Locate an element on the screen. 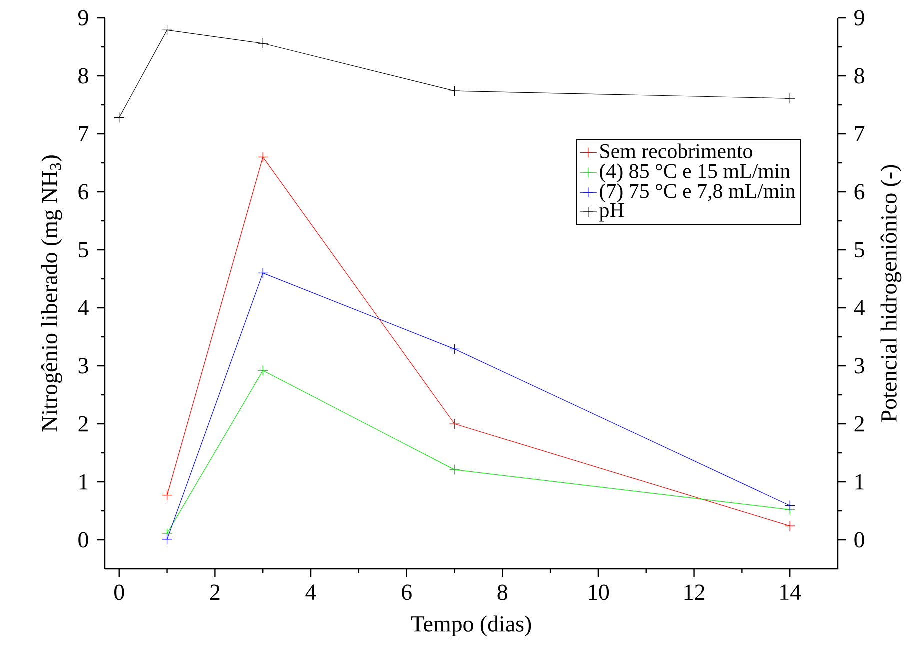 The height and width of the screenshot is (659, 922). x-tick-label: 4 is located at coordinates (311, 592).